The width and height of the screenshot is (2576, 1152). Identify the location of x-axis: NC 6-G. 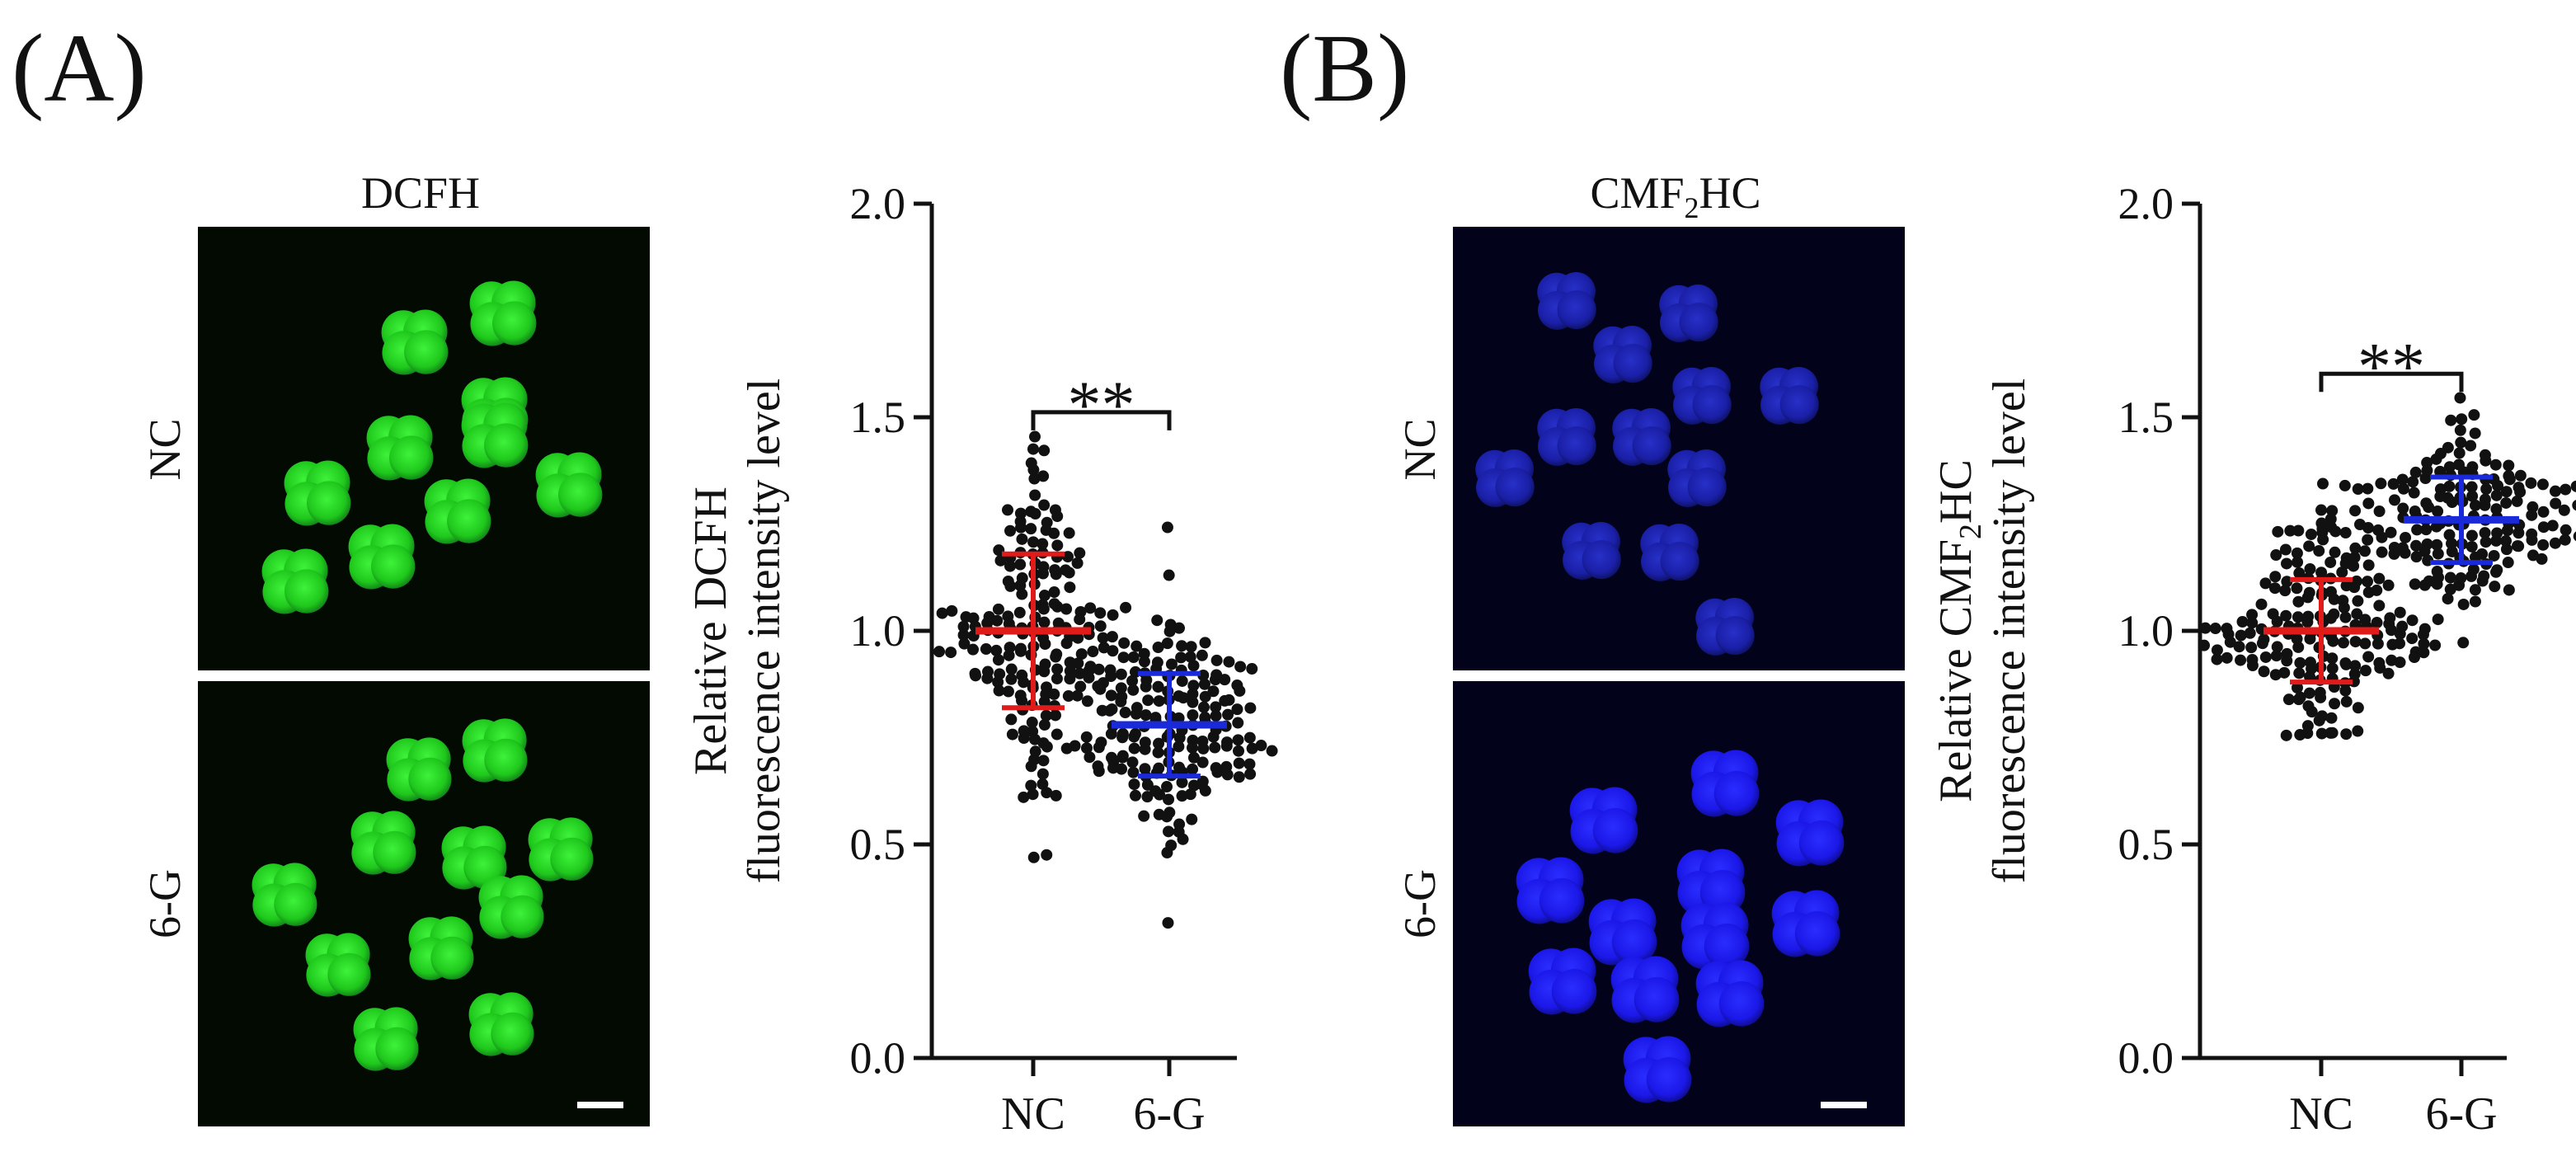
(1084, 1098).